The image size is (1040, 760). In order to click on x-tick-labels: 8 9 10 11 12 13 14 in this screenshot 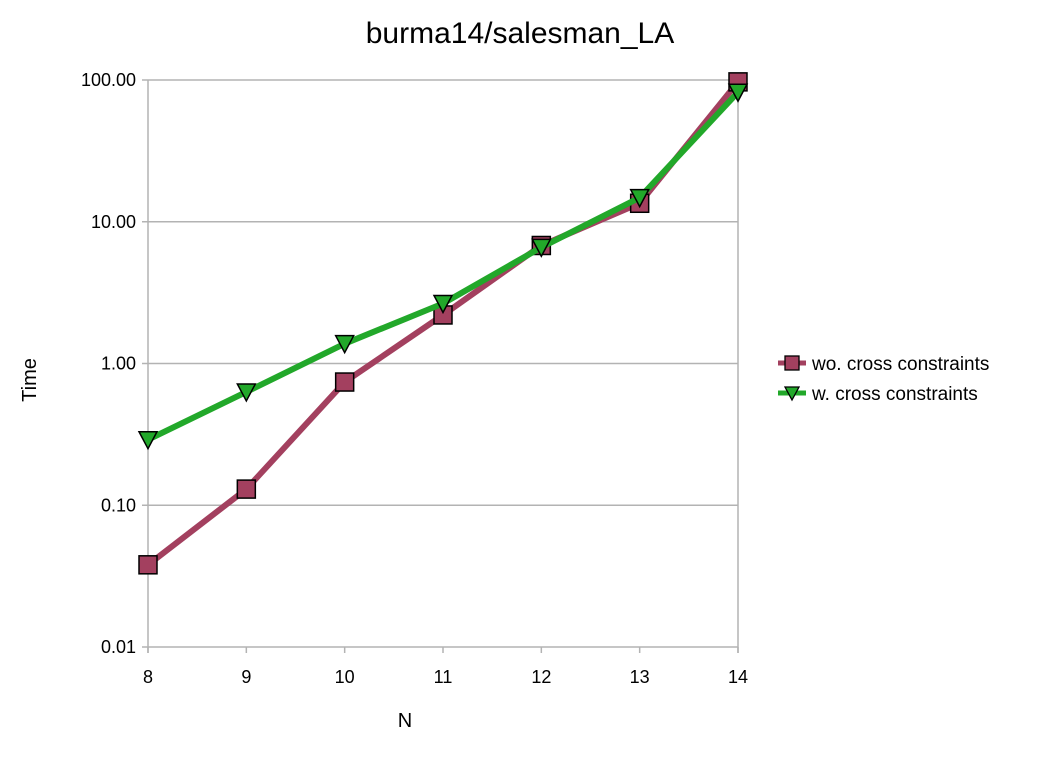, I will do `click(445, 677)`.